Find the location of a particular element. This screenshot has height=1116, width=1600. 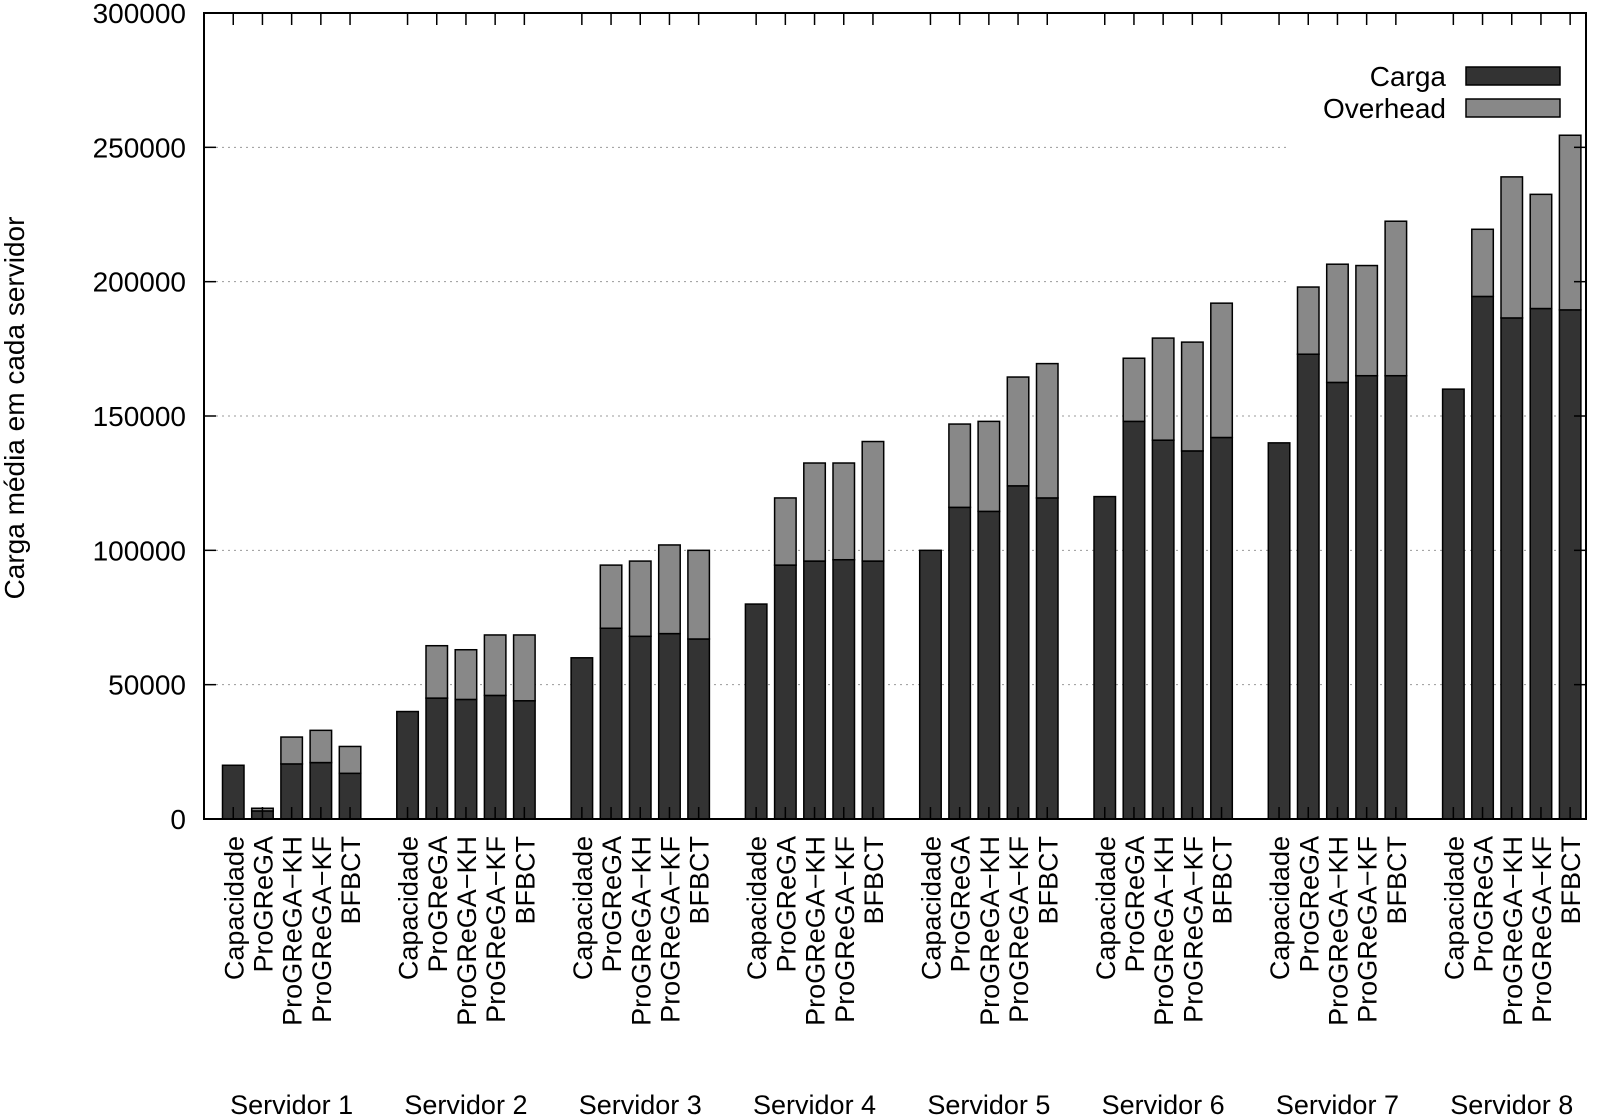

y-tick-label: 50000 is located at coordinates (147, 685).